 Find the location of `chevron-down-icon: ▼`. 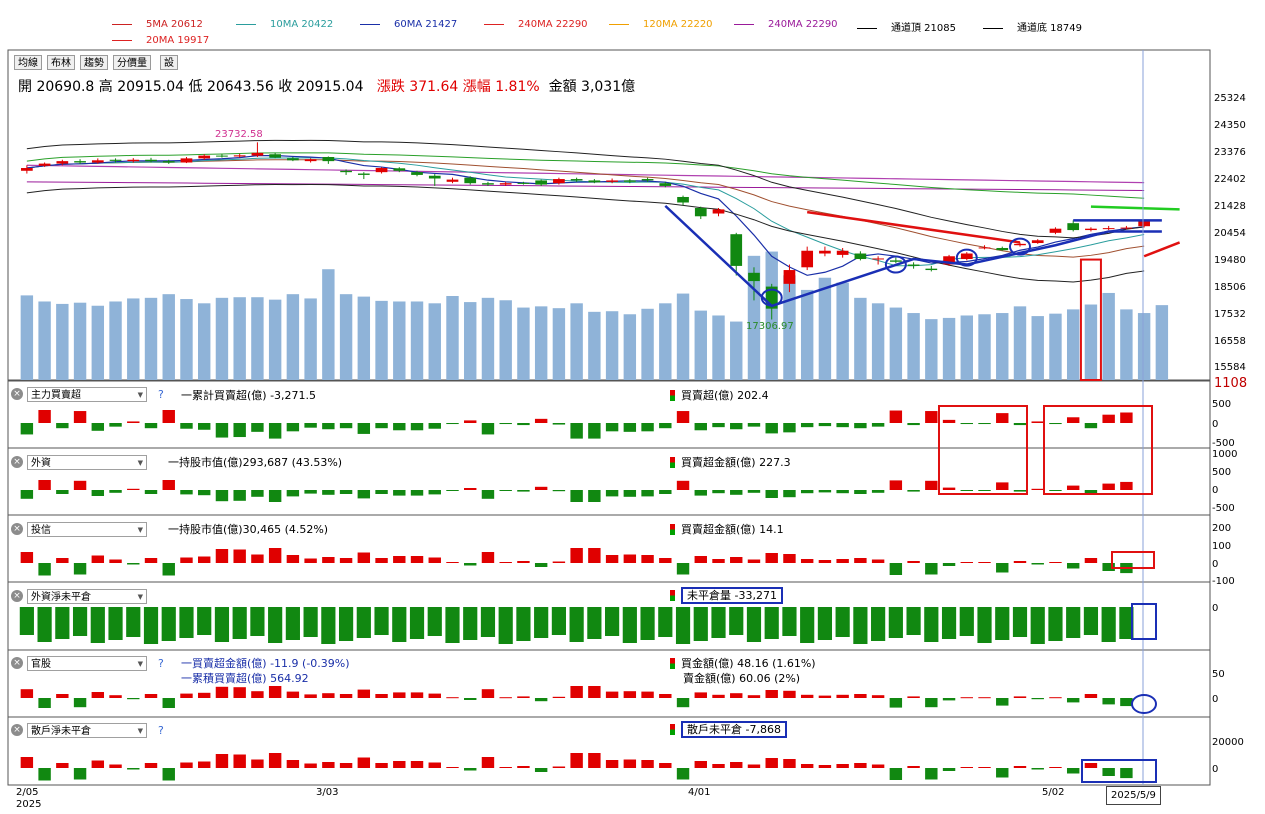

chevron-down-icon: ▼ is located at coordinates (140, 463).